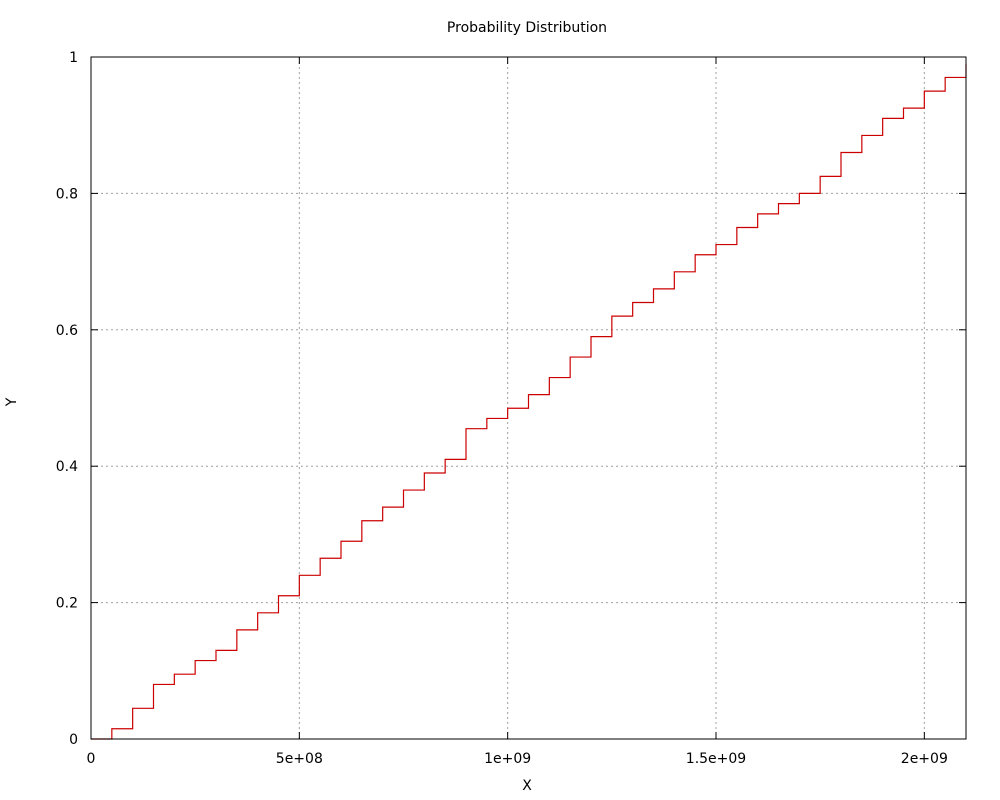 The width and height of the screenshot is (1000, 800). Describe the element at coordinates (12, 402) in the screenshot. I see `y-axis-label: Y` at that location.